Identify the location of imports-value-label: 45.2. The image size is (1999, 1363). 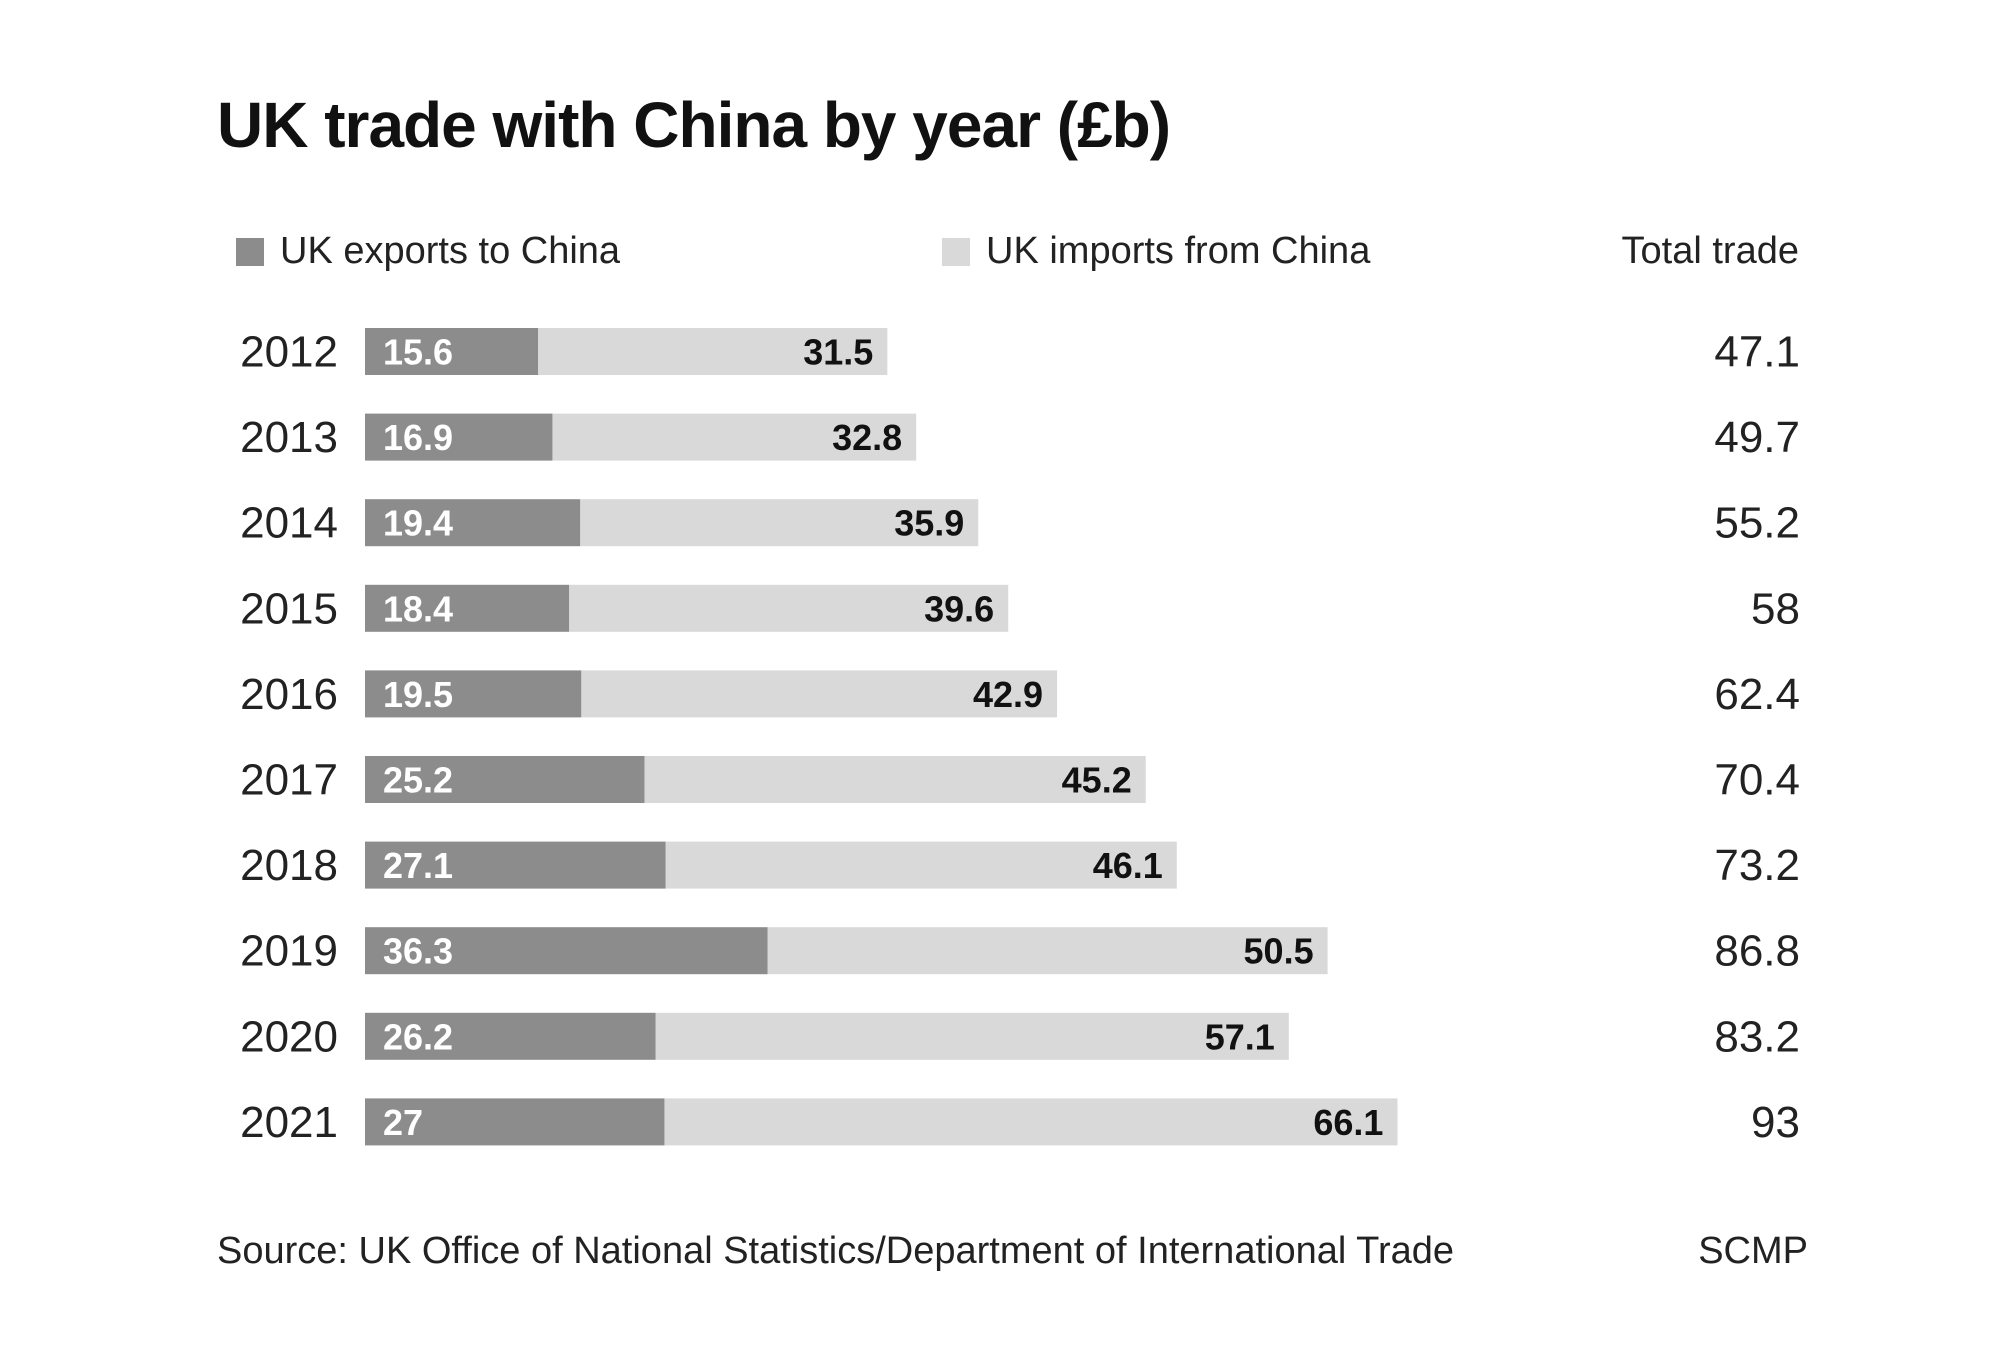
(1097, 780).